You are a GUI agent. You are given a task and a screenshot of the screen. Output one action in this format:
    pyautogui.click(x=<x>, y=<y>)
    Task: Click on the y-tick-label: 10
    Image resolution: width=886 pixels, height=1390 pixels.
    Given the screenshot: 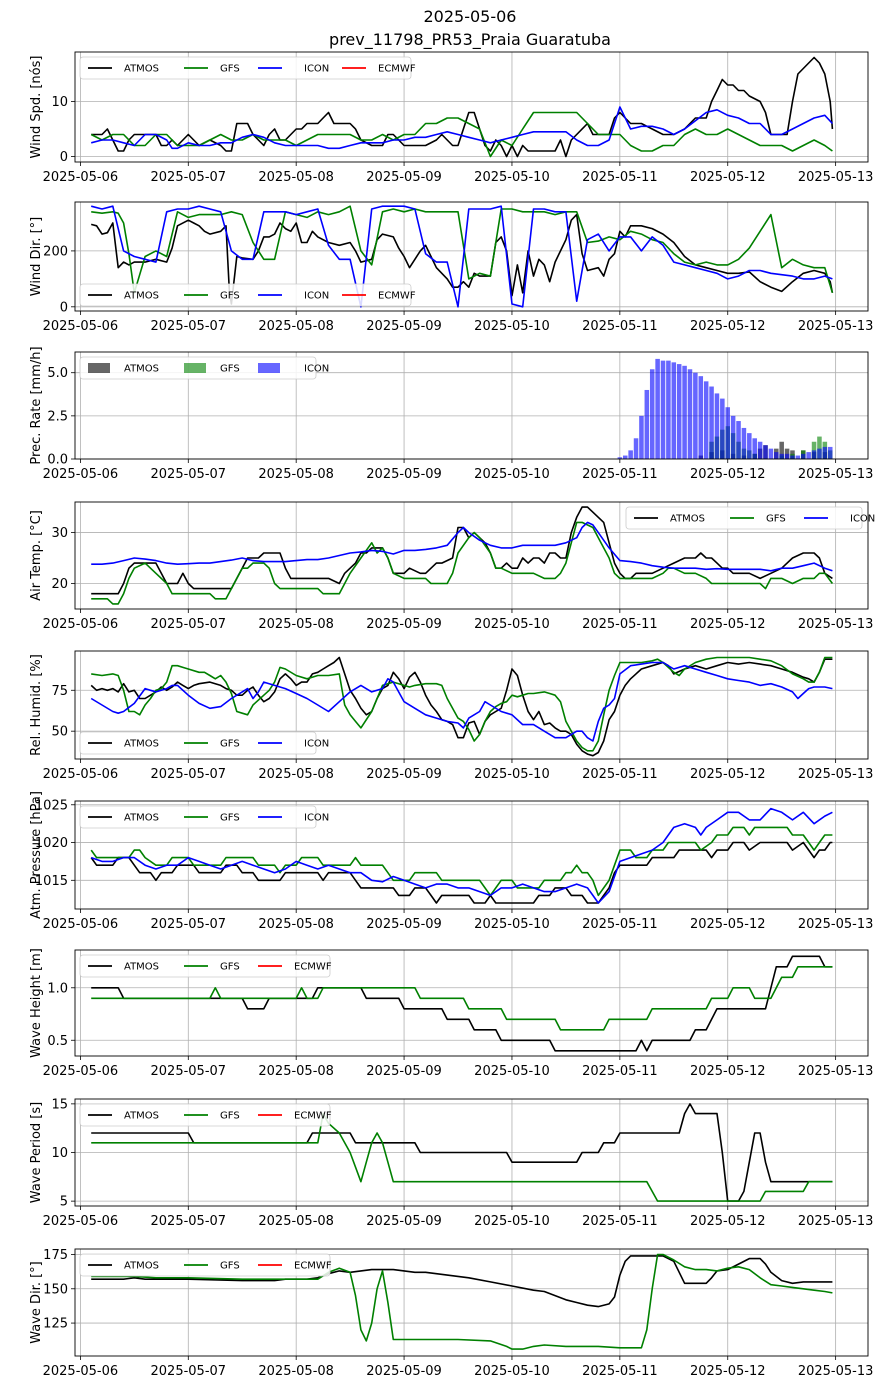 What is the action you would take?
    pyautogui.click(x=59, y=1153)
    